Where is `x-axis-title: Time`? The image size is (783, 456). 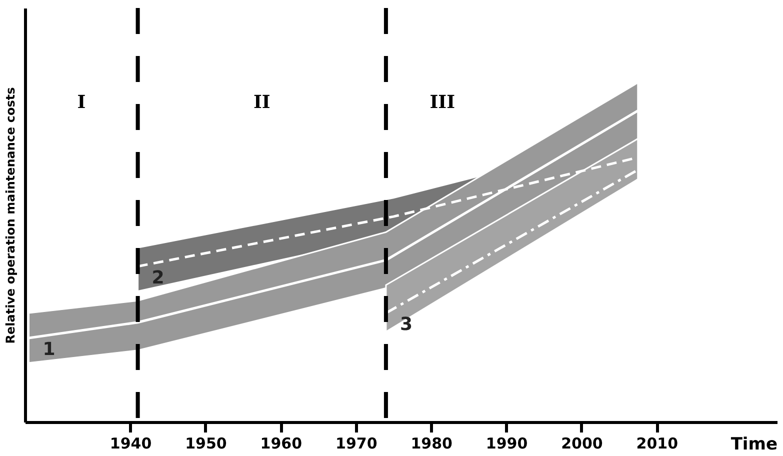
x-axis-title: Time is located at coordinates (754, 444).